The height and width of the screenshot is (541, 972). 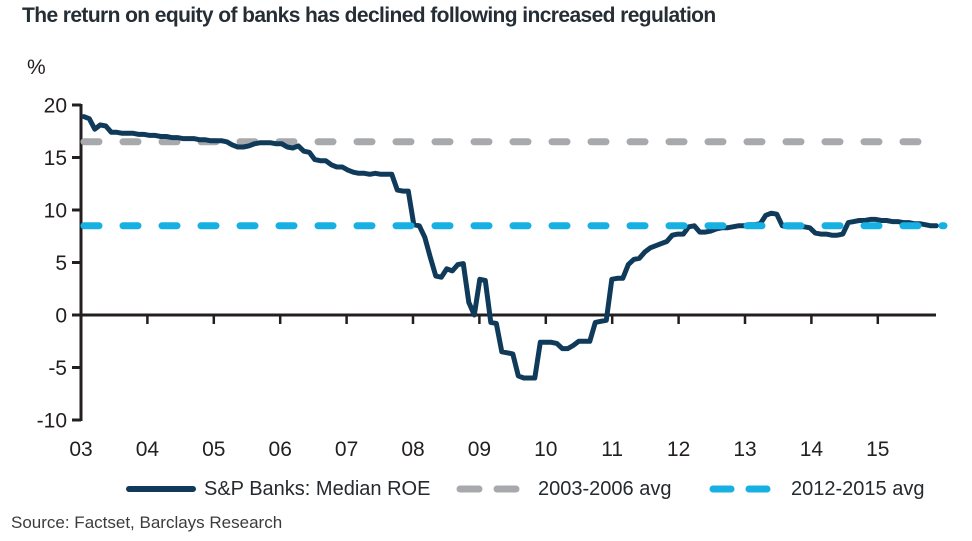 What do you see at coordinates (55, 158) in the screenshot?
I see `y-tick-label: 15` at bounding box center [55, 158].